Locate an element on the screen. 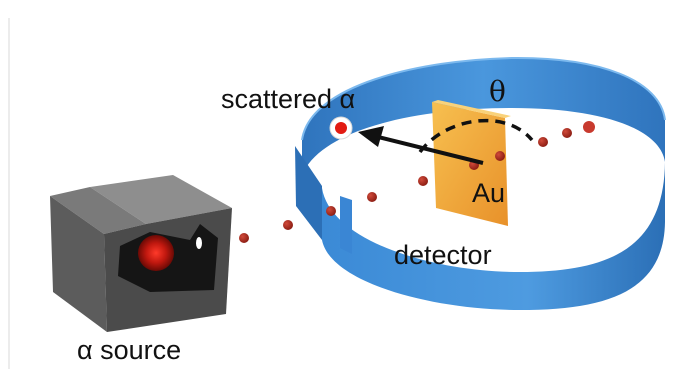 This screenshot has height=369, width=694. detector-ring-gap-right is located at coordinates (346, 225).